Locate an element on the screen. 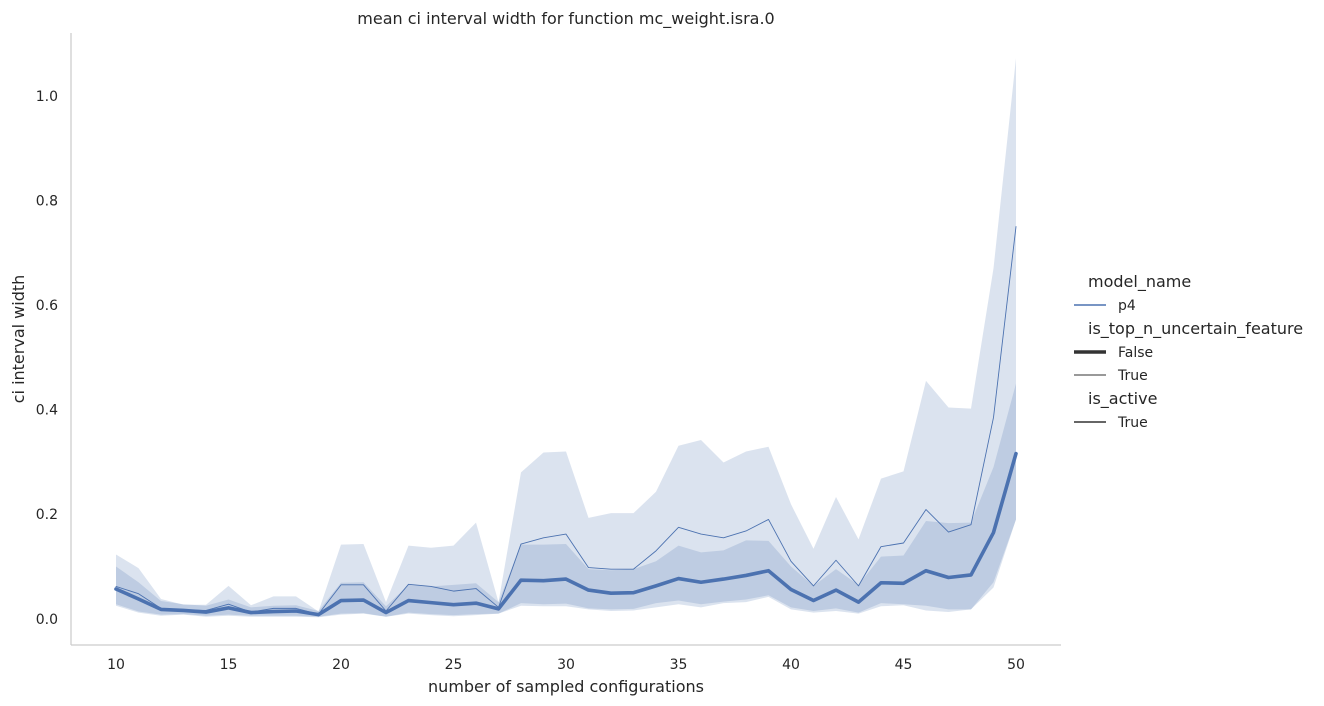  x-tick-label: 15 is located at coordinates (229, 665).